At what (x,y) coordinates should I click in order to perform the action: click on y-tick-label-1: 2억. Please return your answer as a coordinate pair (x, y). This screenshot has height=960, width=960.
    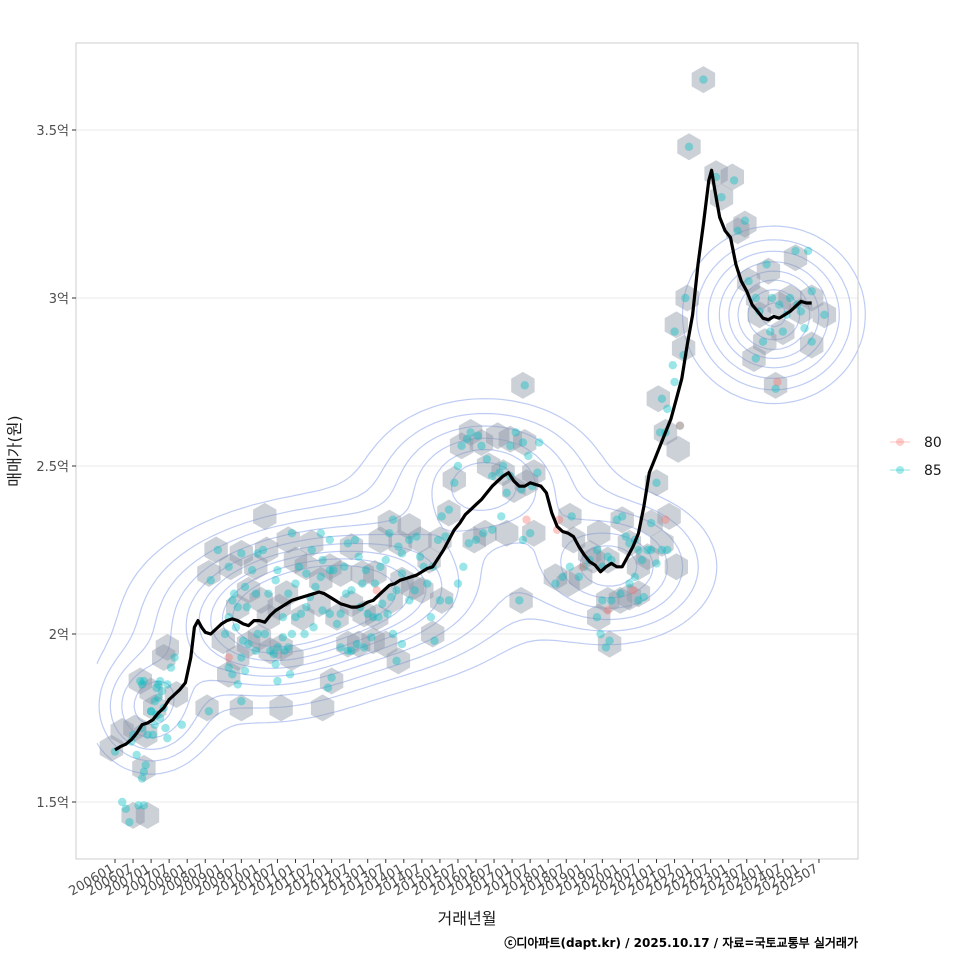
    Looking at the image, I should click on (59, 635).